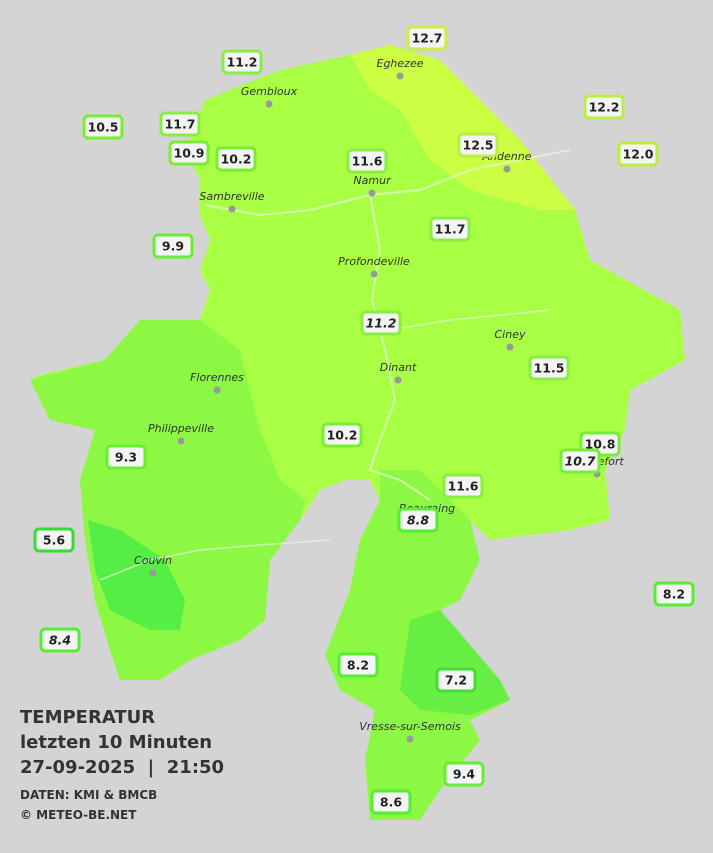 This screenshot has width=713, height=853. Describe the element at coordinates (116, 742) in the screenshot. I see `legend-subtitle: letzten 10 Minuten` at that location.